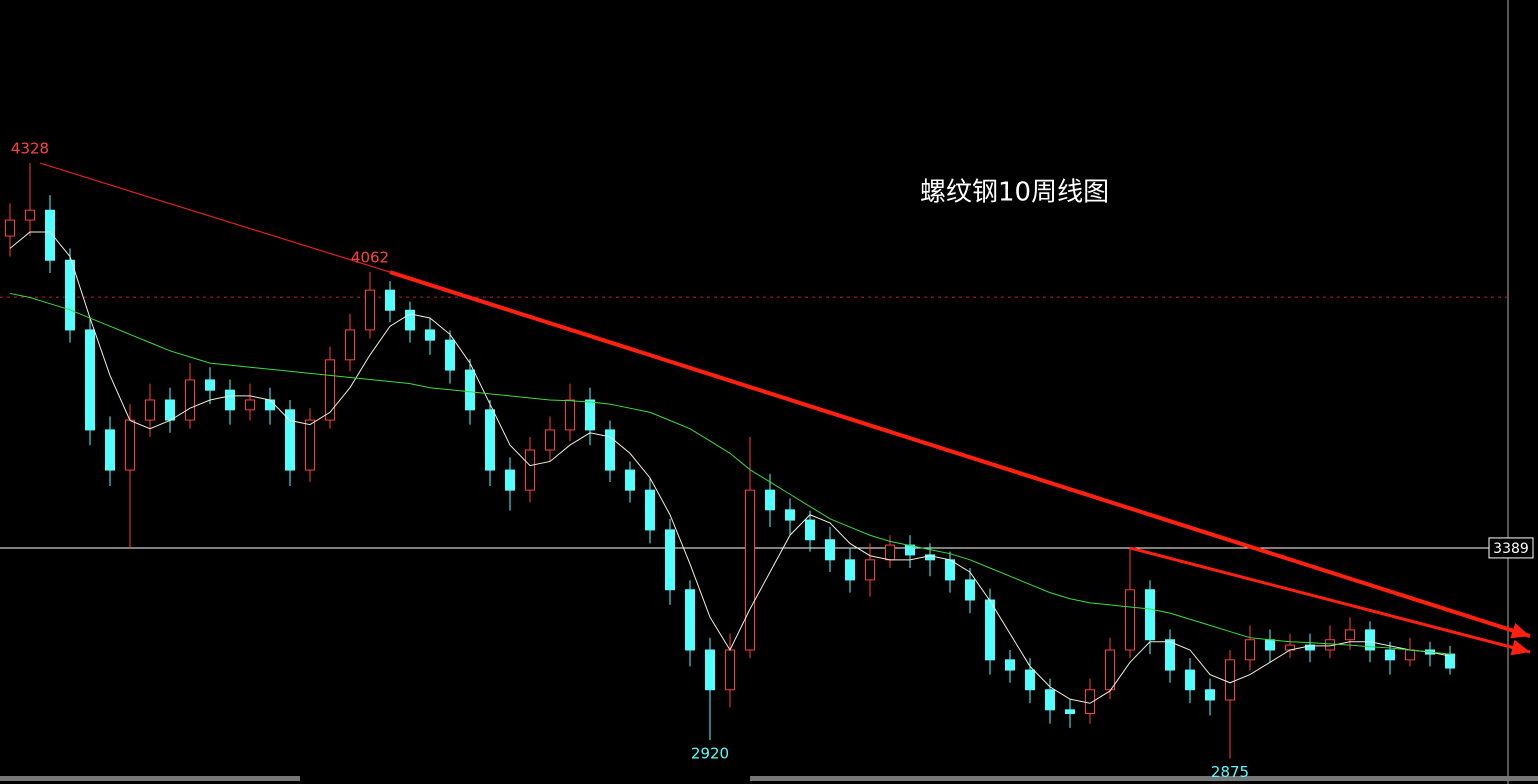 Image resolution: width=1538 pixels, height=784 pixels. What do you see at coordinates (710, 754) in the screenshot?
I see `extreme-label: 2920` at bounding box center [710, 754].